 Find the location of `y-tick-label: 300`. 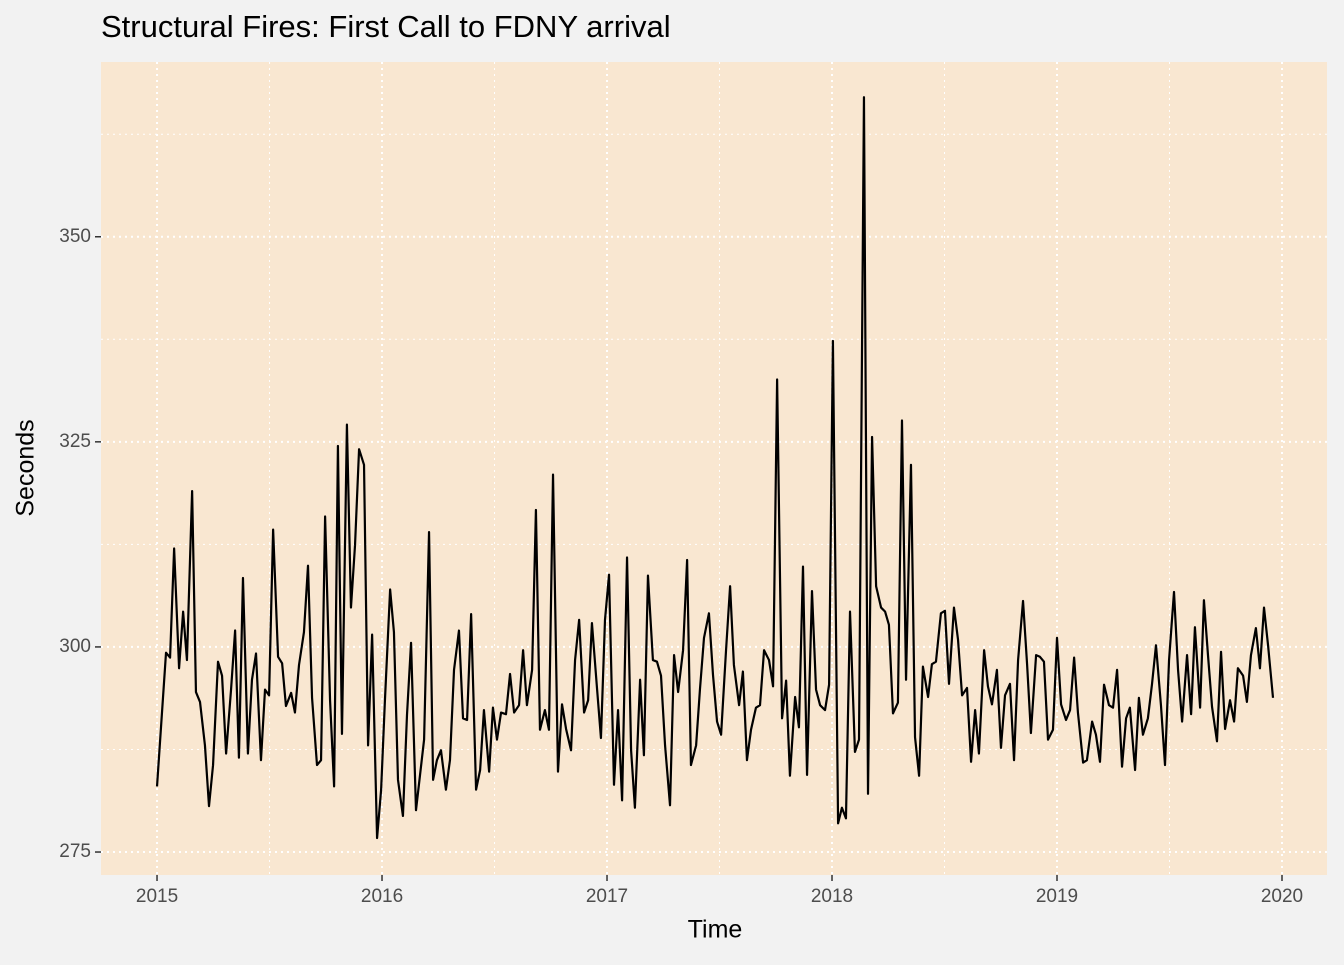

y-tick-label: 300 is located at coordinates (75, 646).